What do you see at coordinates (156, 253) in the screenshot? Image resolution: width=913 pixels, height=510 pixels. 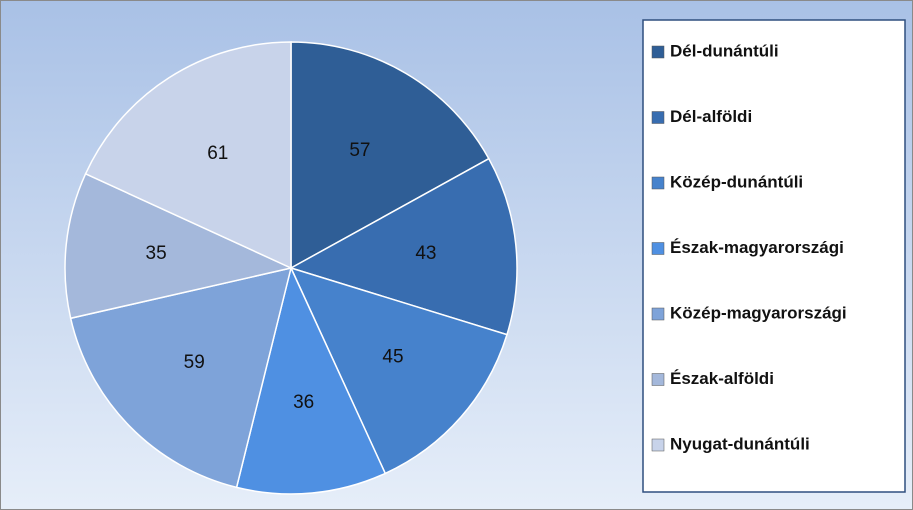 I see `data-label: 35` at bounding box center [156, 253].